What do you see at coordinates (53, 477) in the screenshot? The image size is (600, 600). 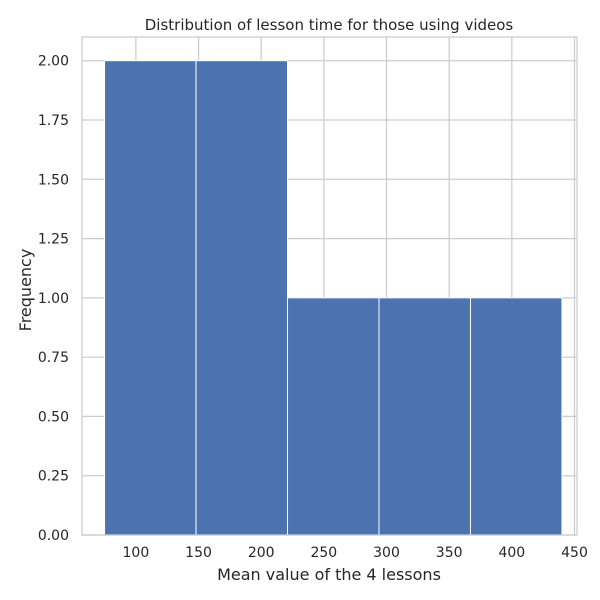 I see `y-tick-label: 0.25` at bounding box center [53, 477].